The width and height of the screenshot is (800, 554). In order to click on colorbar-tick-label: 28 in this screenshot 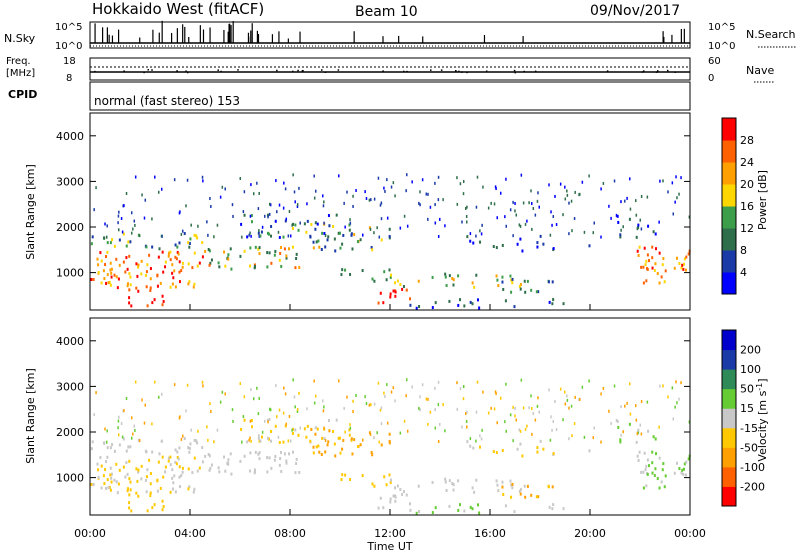, I will do `click(747, 140)`.